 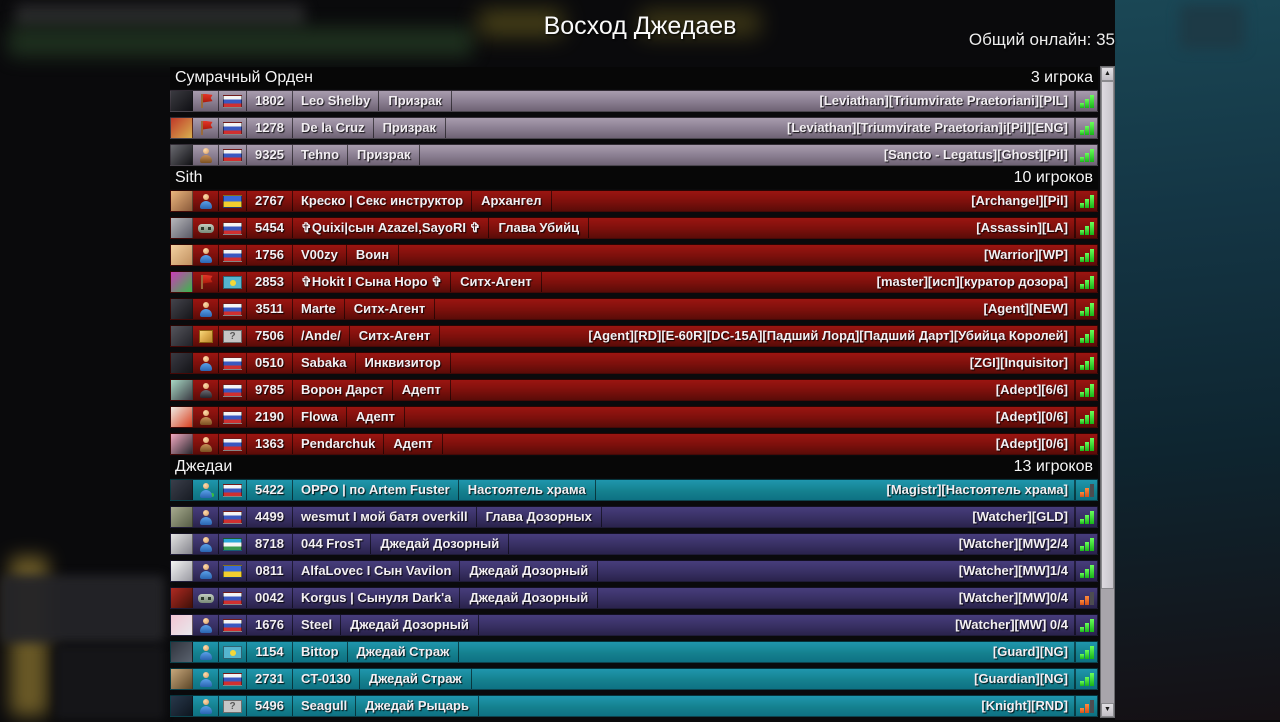 I want to click on player-id: 7506, so click(x=270, y=336).